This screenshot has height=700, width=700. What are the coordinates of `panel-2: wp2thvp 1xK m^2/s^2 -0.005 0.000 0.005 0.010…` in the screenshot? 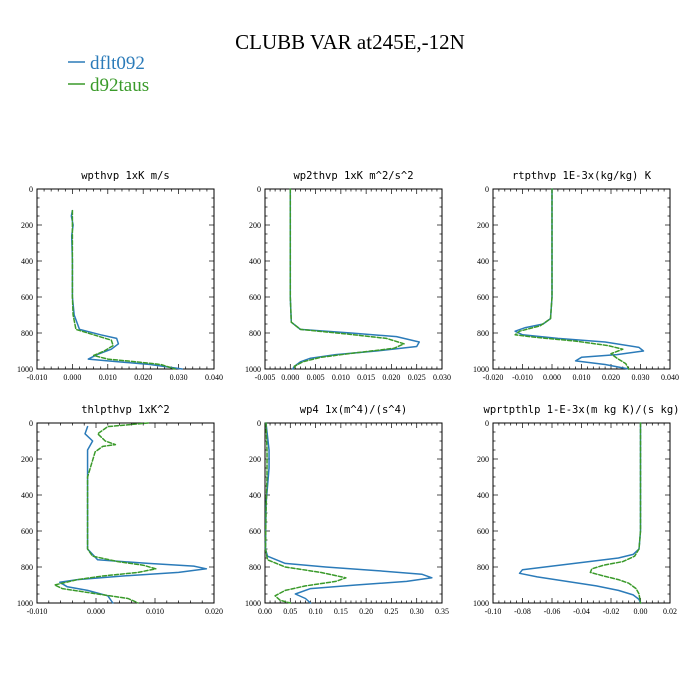 It's located at (348, 276).